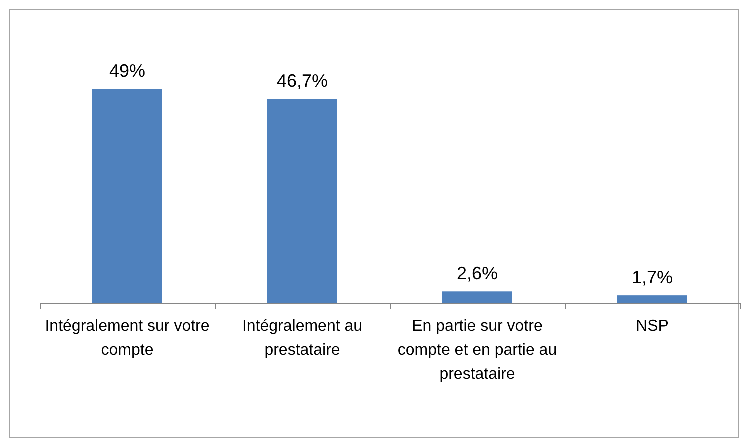 The image size is (748, 446). I want to click on x-tick-label: Intégralement au prestataire, so click(302, 338).